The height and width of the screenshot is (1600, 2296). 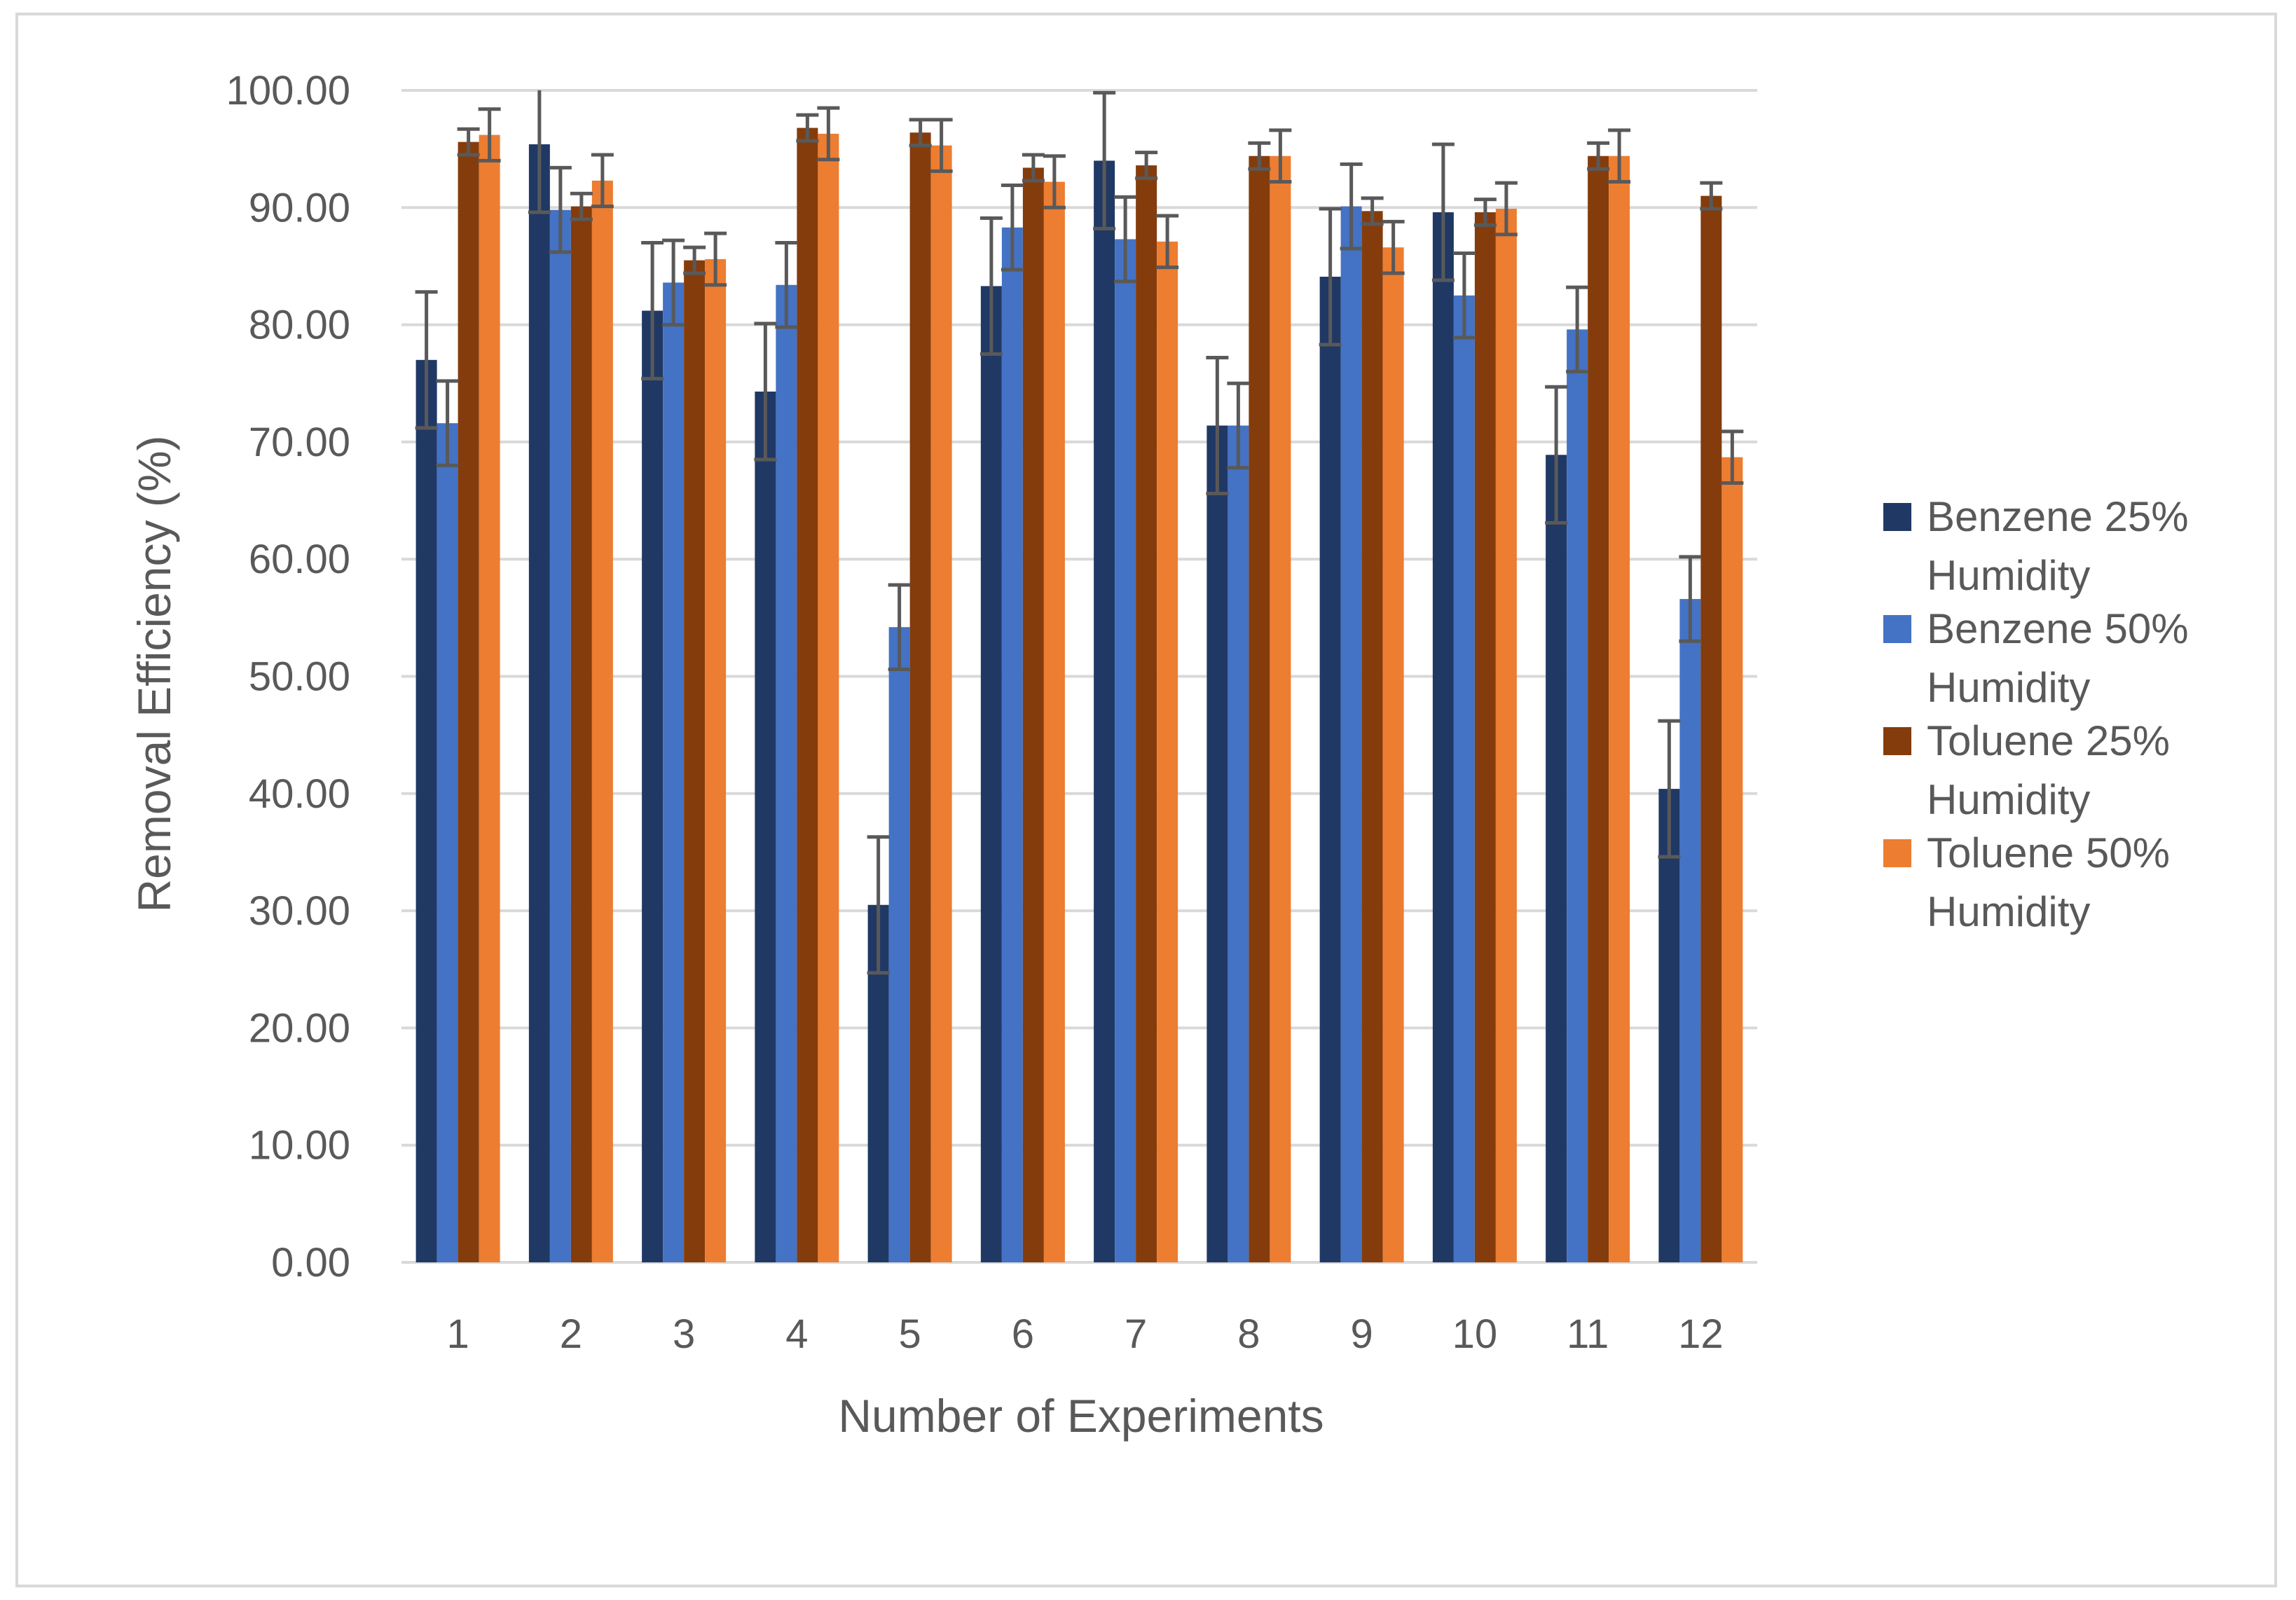 What do you see at coordinates (2026, 882) in the screenshot?
I see `legend-item: Toluene 50% Humidity` at bounding box center [2026, 882].